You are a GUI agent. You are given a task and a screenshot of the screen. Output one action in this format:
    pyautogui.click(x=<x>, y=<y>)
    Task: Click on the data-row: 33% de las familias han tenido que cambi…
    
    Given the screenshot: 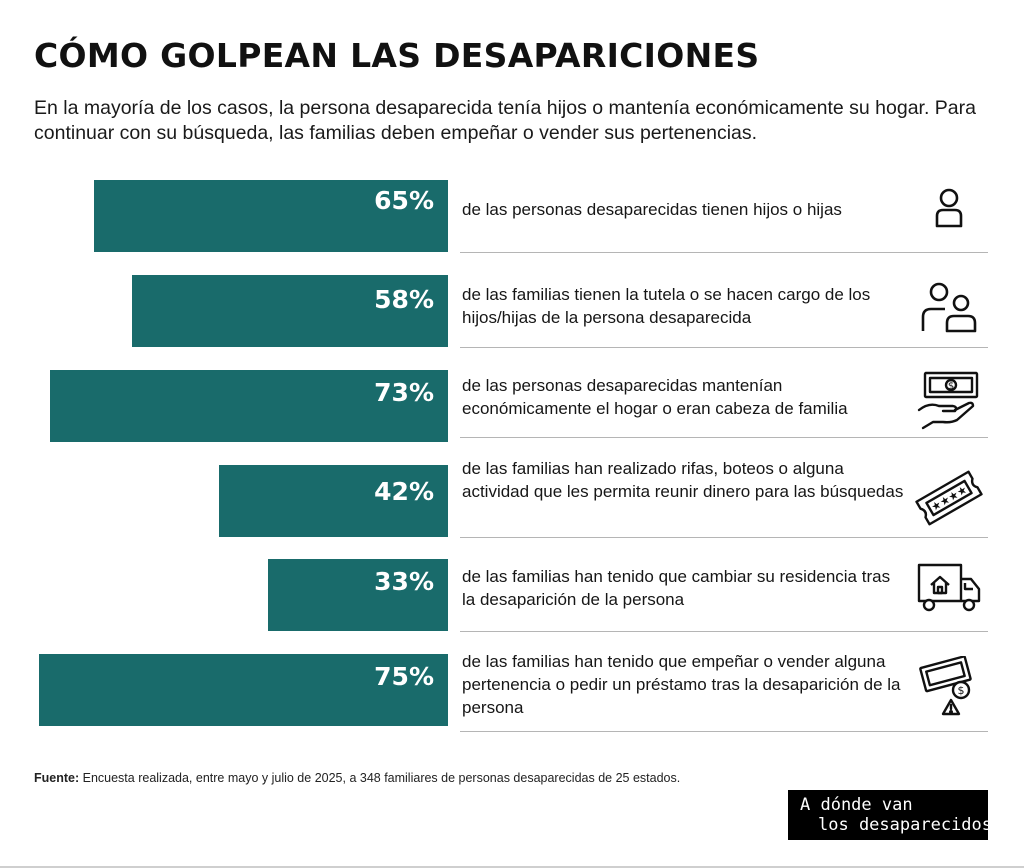 What is the action you would take?
    pyautogui.click(x=512, y=595)
    